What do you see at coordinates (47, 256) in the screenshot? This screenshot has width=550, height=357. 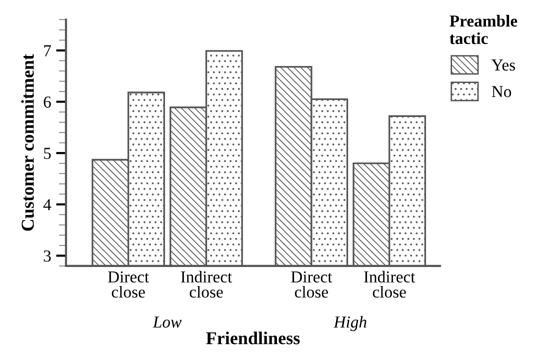 I see `y-tick-label: 3` at bounding box center [47, 256].